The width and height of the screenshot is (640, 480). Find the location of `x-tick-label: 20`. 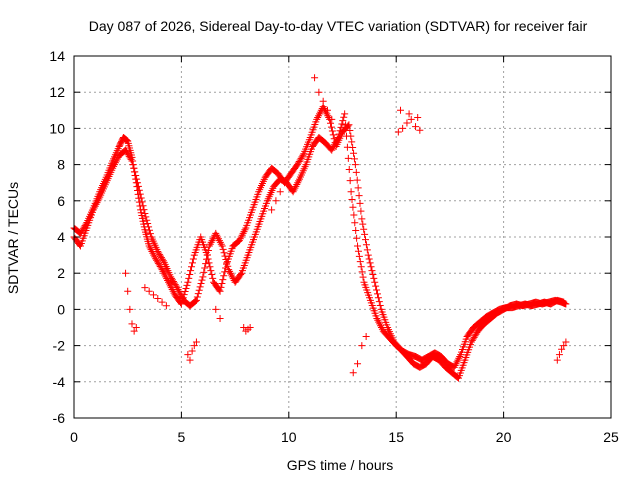

x-tick-label: 20 is located at coordinates (504, 437).